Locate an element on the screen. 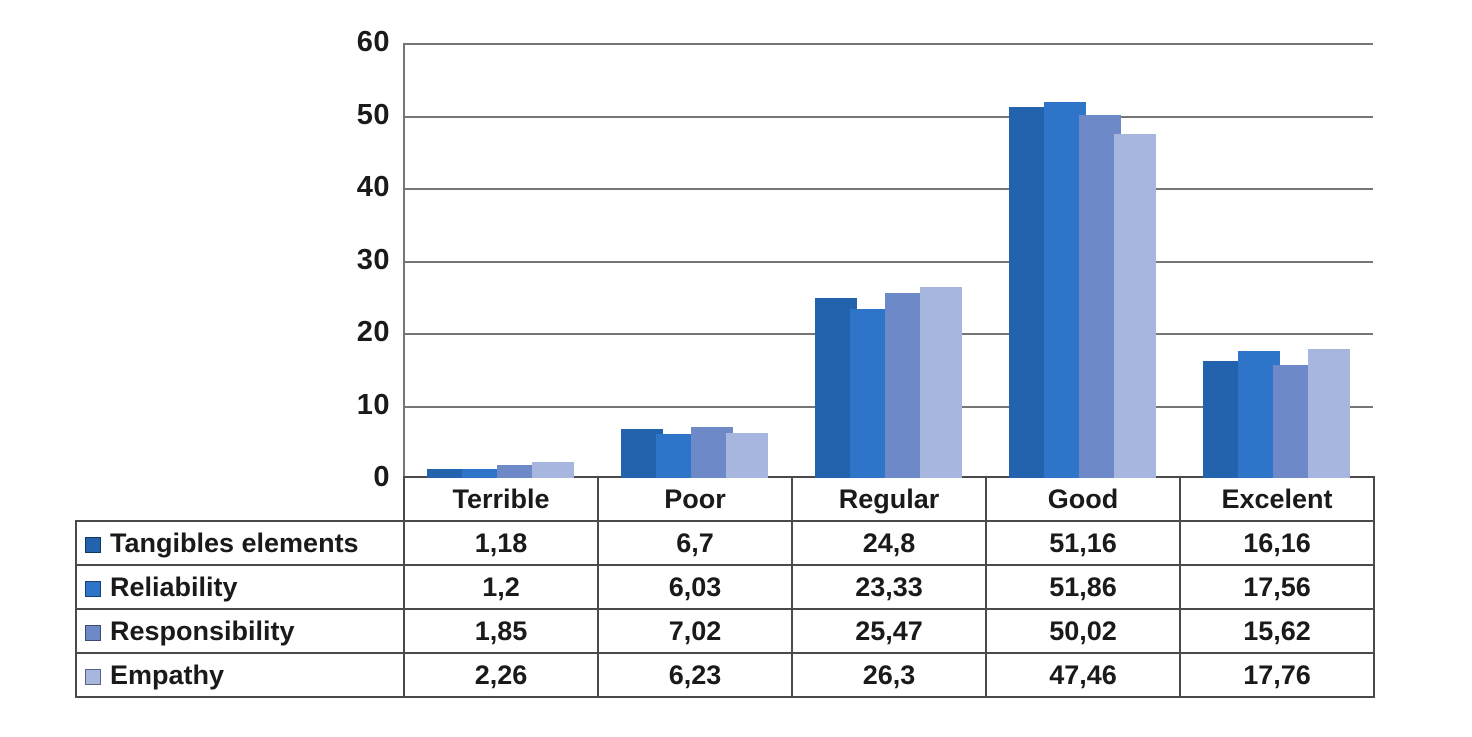  bar-responsibility-terrible is located at coordinates (517, 471).